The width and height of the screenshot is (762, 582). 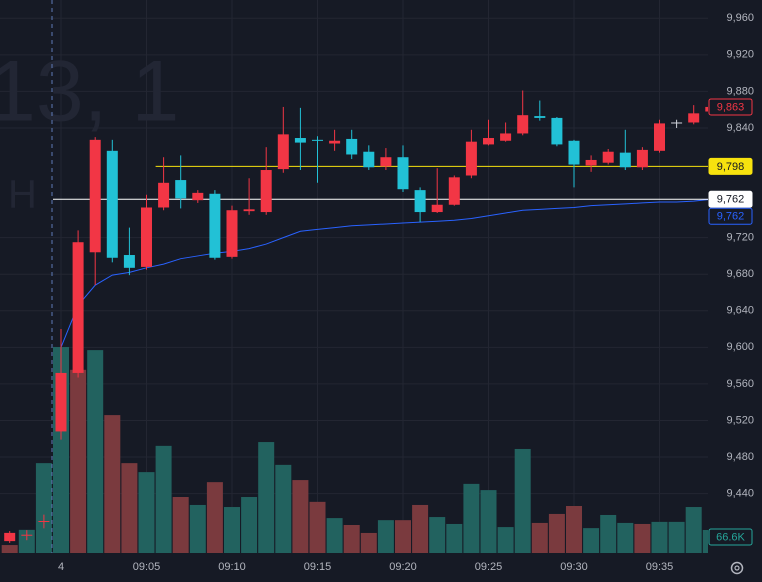 What do you see at coordinates (61, 567) in the screenshot?
I see `x-tick-label: 4` at bounding box center [61, 567].